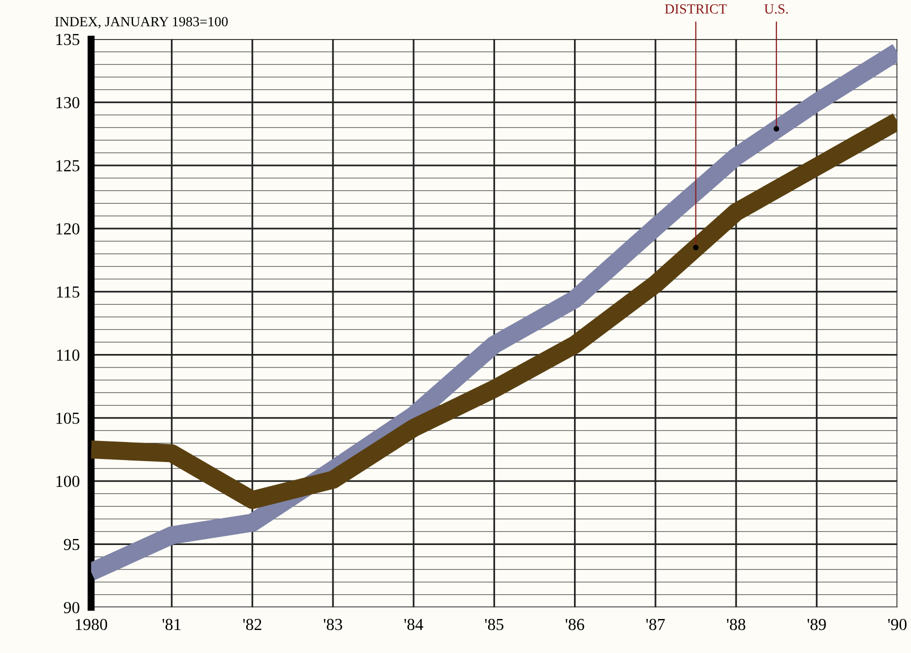  I want to click on y-tick-label: 135, so click(68, 40).